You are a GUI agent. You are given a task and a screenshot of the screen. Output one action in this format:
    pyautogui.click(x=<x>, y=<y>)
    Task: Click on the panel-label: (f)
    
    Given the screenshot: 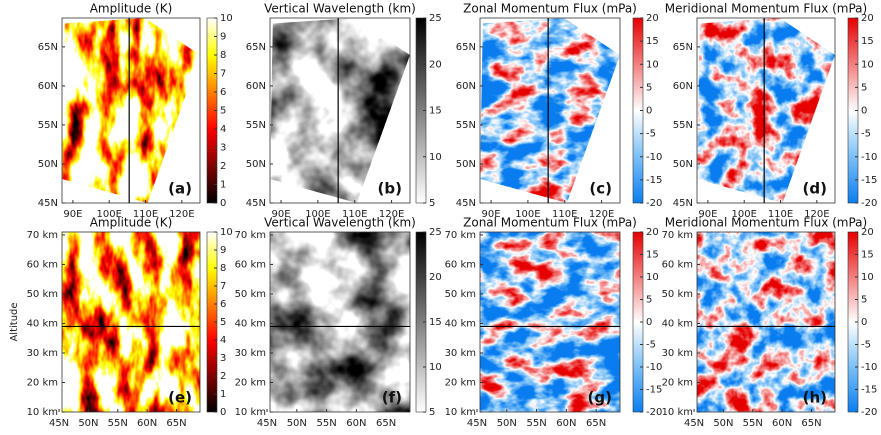 What is the action you would take?
    pyautogui.click(x=392, y=398)
    